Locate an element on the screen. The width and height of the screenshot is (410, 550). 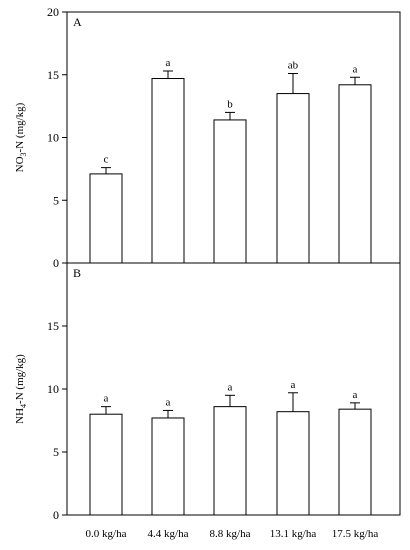
x-tick-label: 8.8 kg/ha is located at coordinates (230, 534).